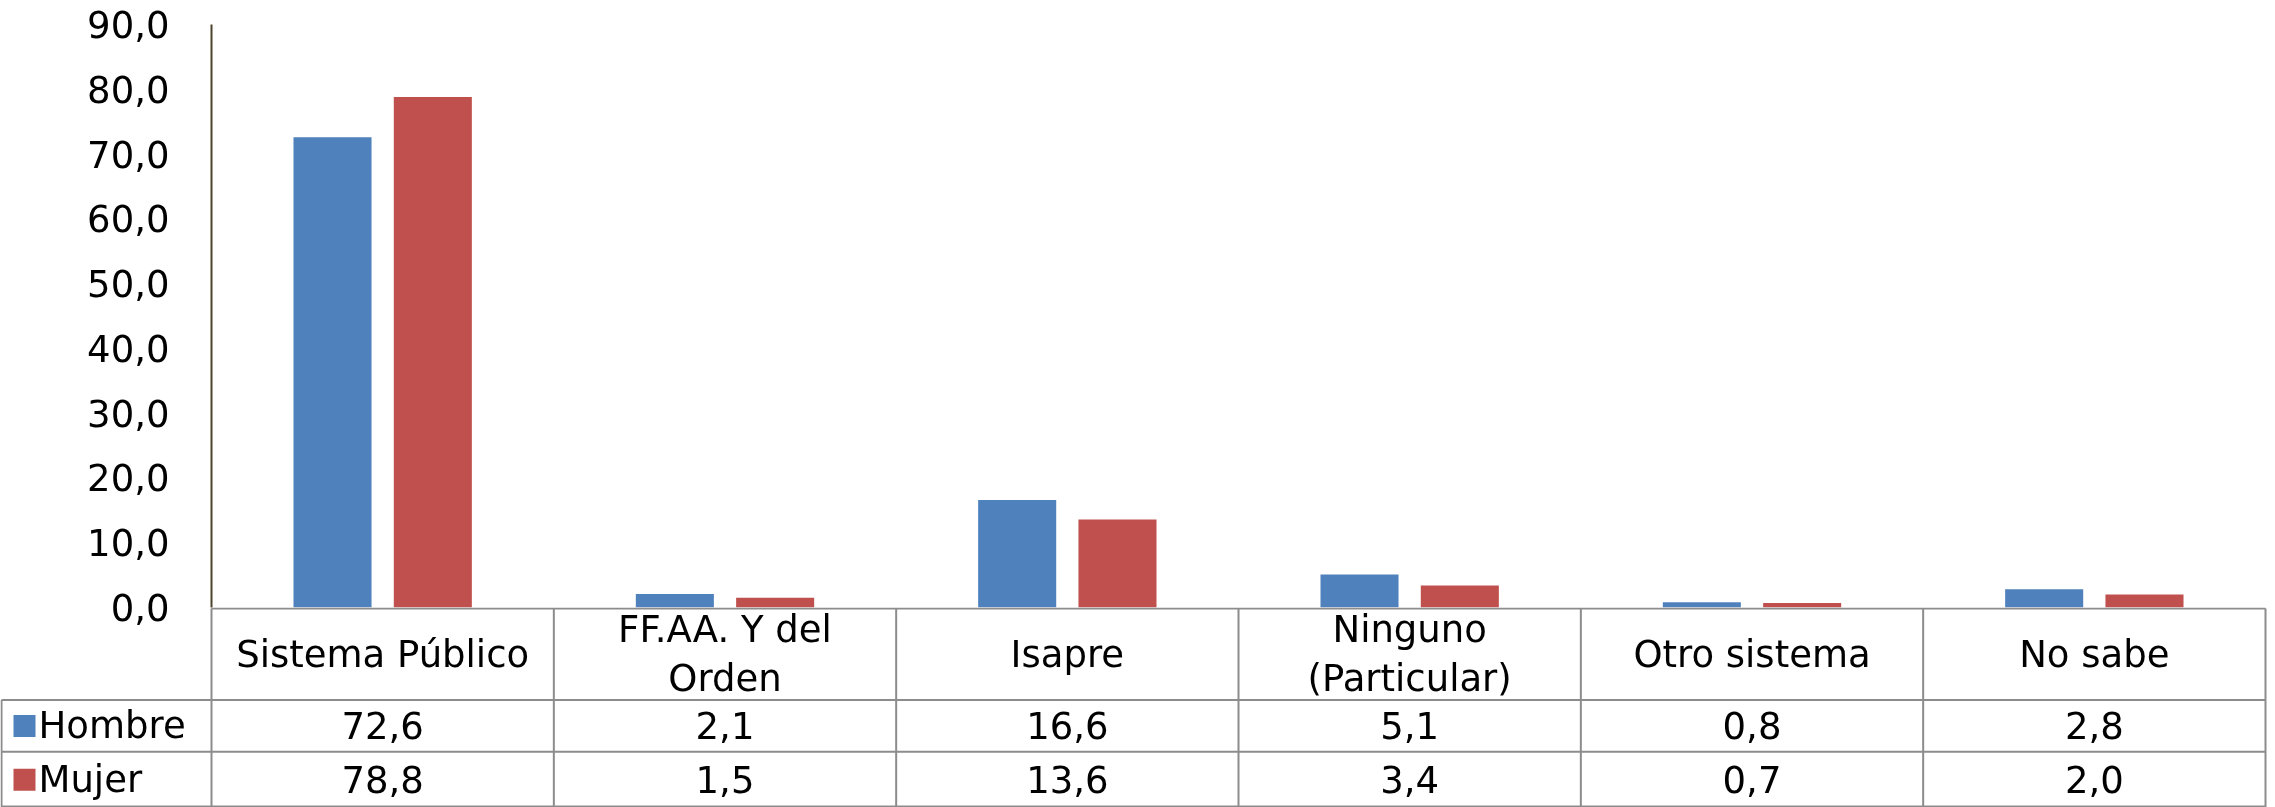 This screenshot has height=807, width=2275. What do you see at coordinates (1067, 654) in the screenshot?
I see `x-tick-label: Isapre` at bounding box center [1067, 654].